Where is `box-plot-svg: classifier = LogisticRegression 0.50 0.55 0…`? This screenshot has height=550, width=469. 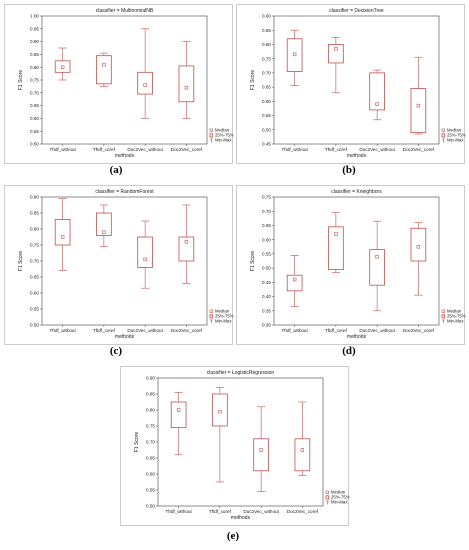
box-plot-svg: classifier = LogisticRegression 0.50 0.55 0… is located at coordinates (235, 446).